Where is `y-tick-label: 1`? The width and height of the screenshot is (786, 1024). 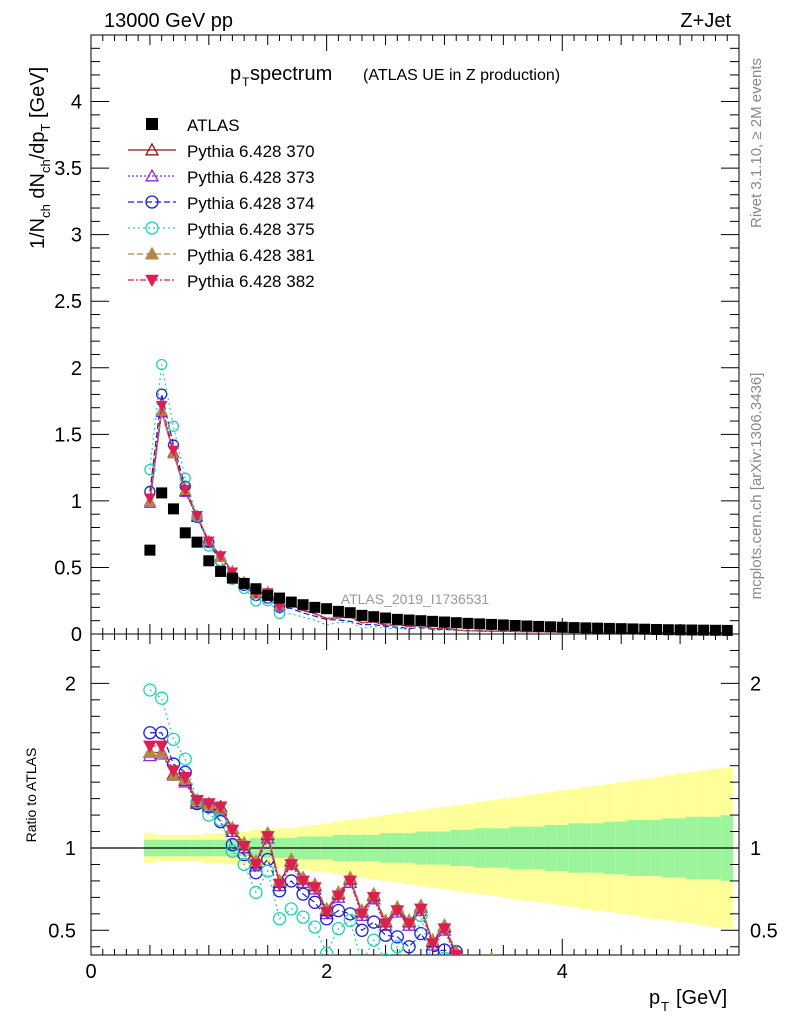
y-tick-label: 1 is located at coordinates (76, 502).